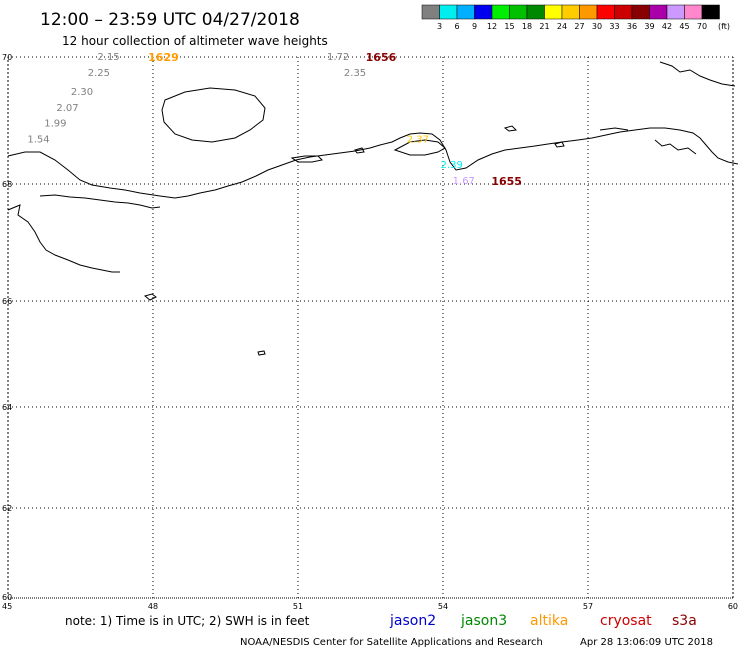 This screenshot has height=650, width=740. What do you see at coordinates (82, 92) in the screenshot?
I see `swh-value: 2.30` at bounding box center [82, 92].